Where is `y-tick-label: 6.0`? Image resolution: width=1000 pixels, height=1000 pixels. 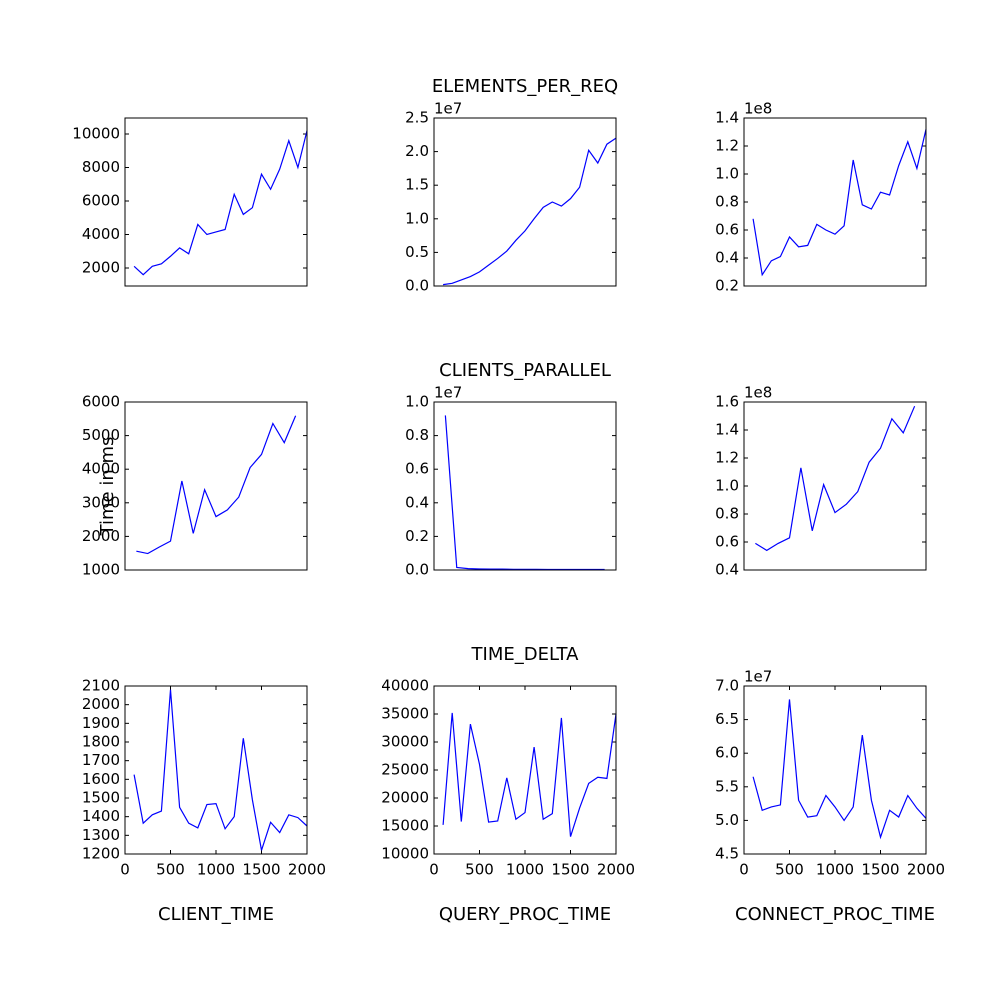 y-tick-label: 6.0 is located at coordinates (727, 753).